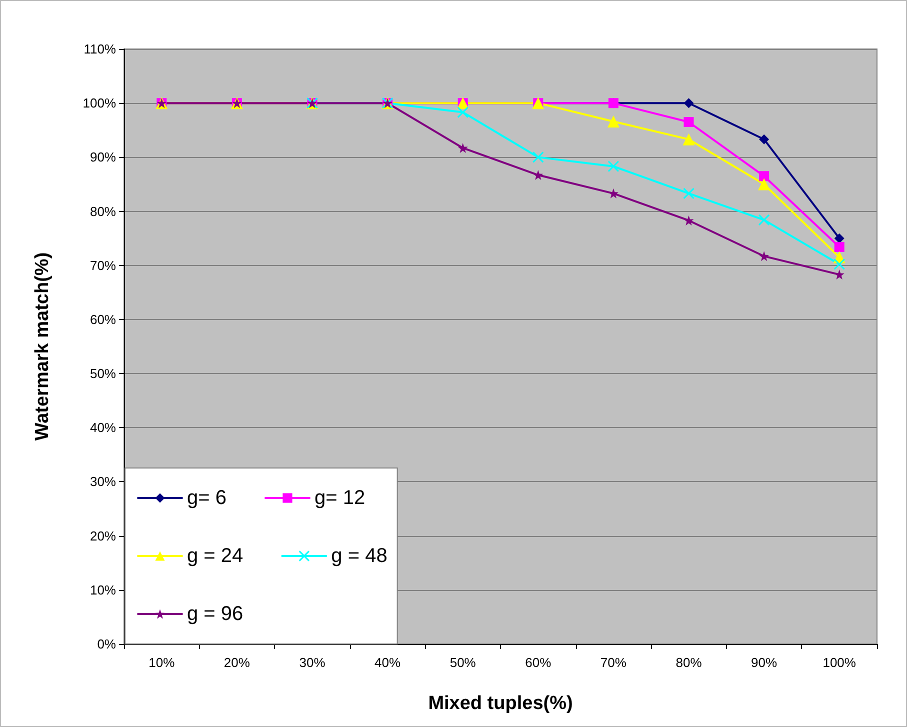 This screenshot has height=727, width=907. Describe the element at coordinates (103, 211) in the screenshot. I see `y-tick-label: 80%` at that location.